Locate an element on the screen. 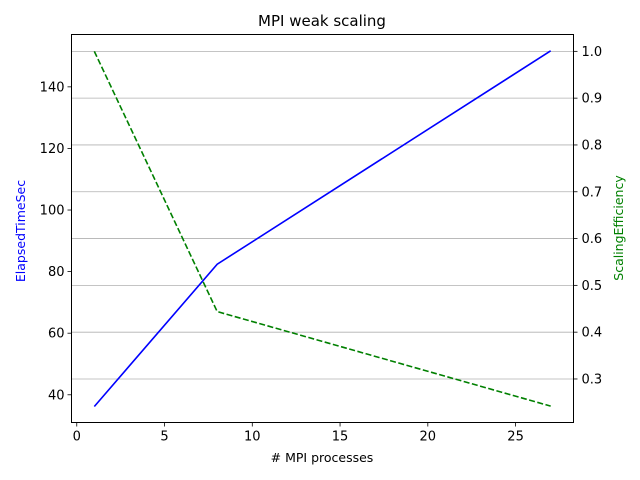 The height and width of the screenshot is (480, 640). left-y-tick-label-1: 60 is located at coordinates (56, 334).